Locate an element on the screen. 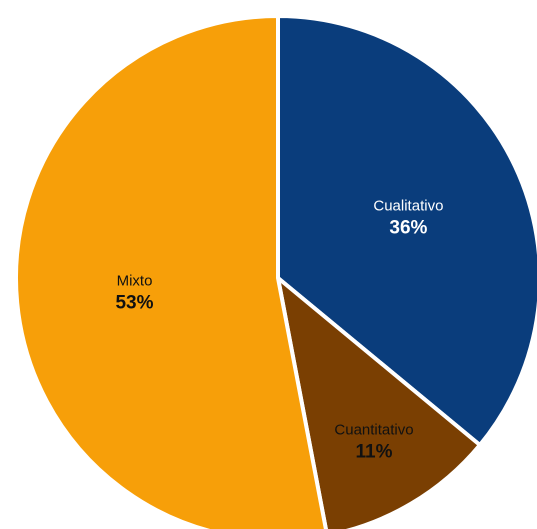 Image resolution: width=537 pixels, height=529 pixels. slice-value-mixto: 53% is located at coordinates (134, 303).